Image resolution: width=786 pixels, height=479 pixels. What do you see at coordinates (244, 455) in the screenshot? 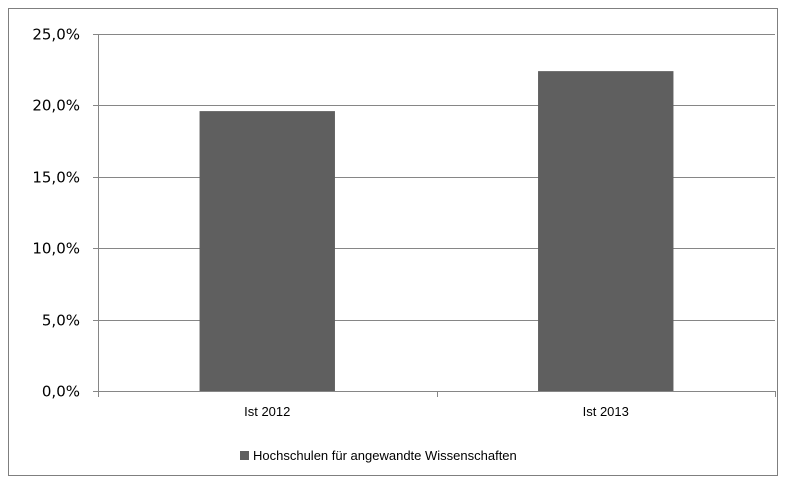
I see `legend-swatch` at bounding box center [244, 455].